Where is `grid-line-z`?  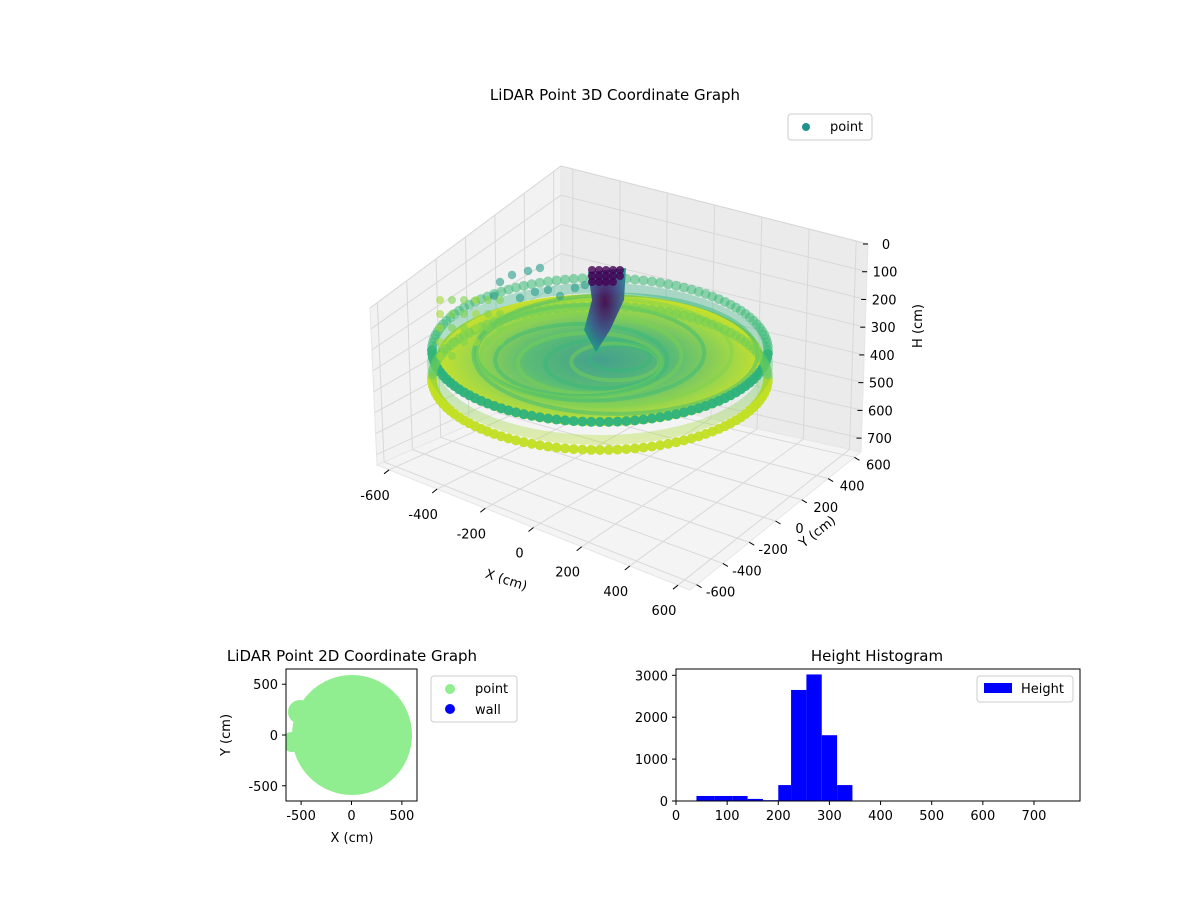 grid-line-z is located at coordinates (714, 205).